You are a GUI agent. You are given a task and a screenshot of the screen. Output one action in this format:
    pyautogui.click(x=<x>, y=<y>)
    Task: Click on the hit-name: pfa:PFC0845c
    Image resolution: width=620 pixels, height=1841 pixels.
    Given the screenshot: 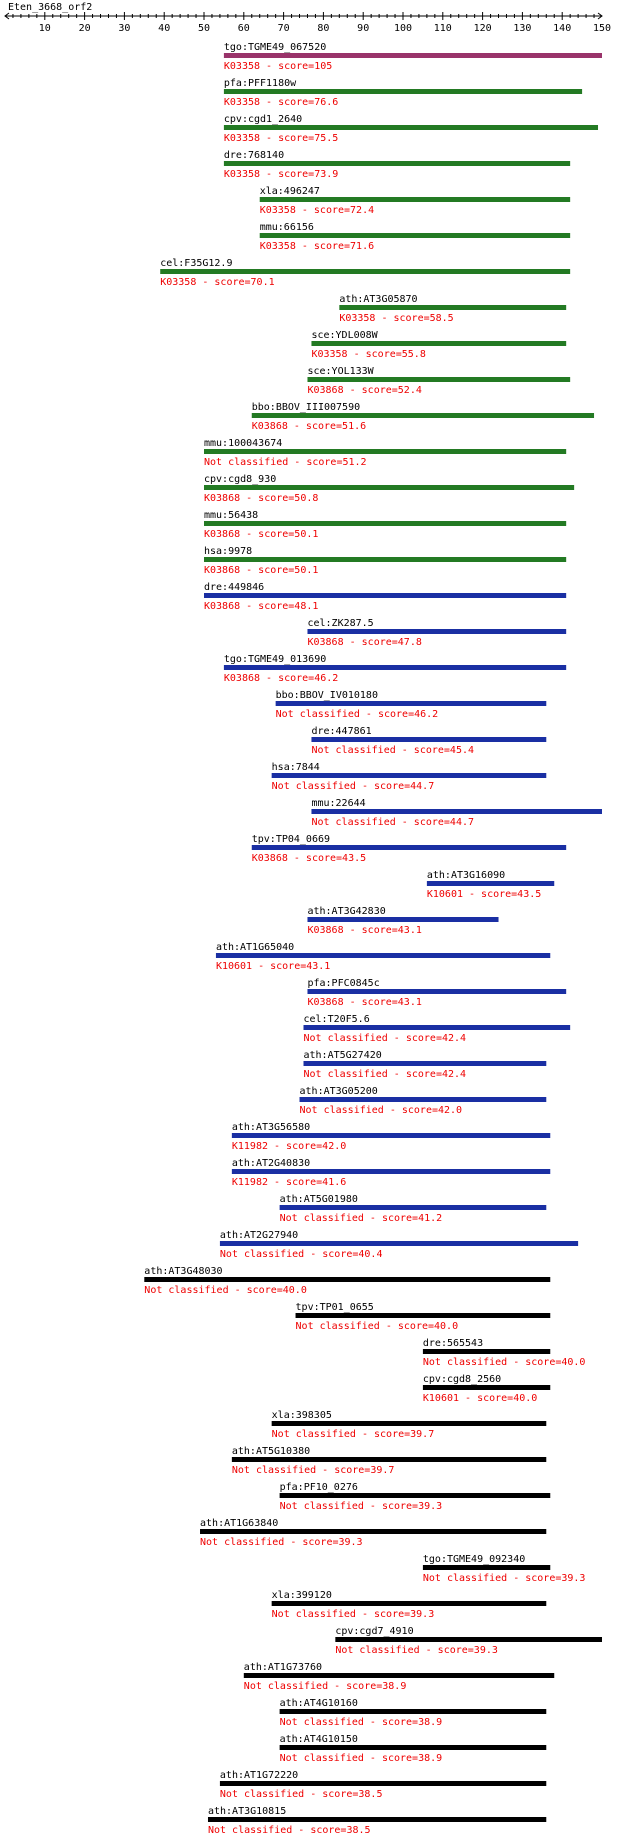 What is the action you would take?
    pyautogui.click(x=343, y=983)
    